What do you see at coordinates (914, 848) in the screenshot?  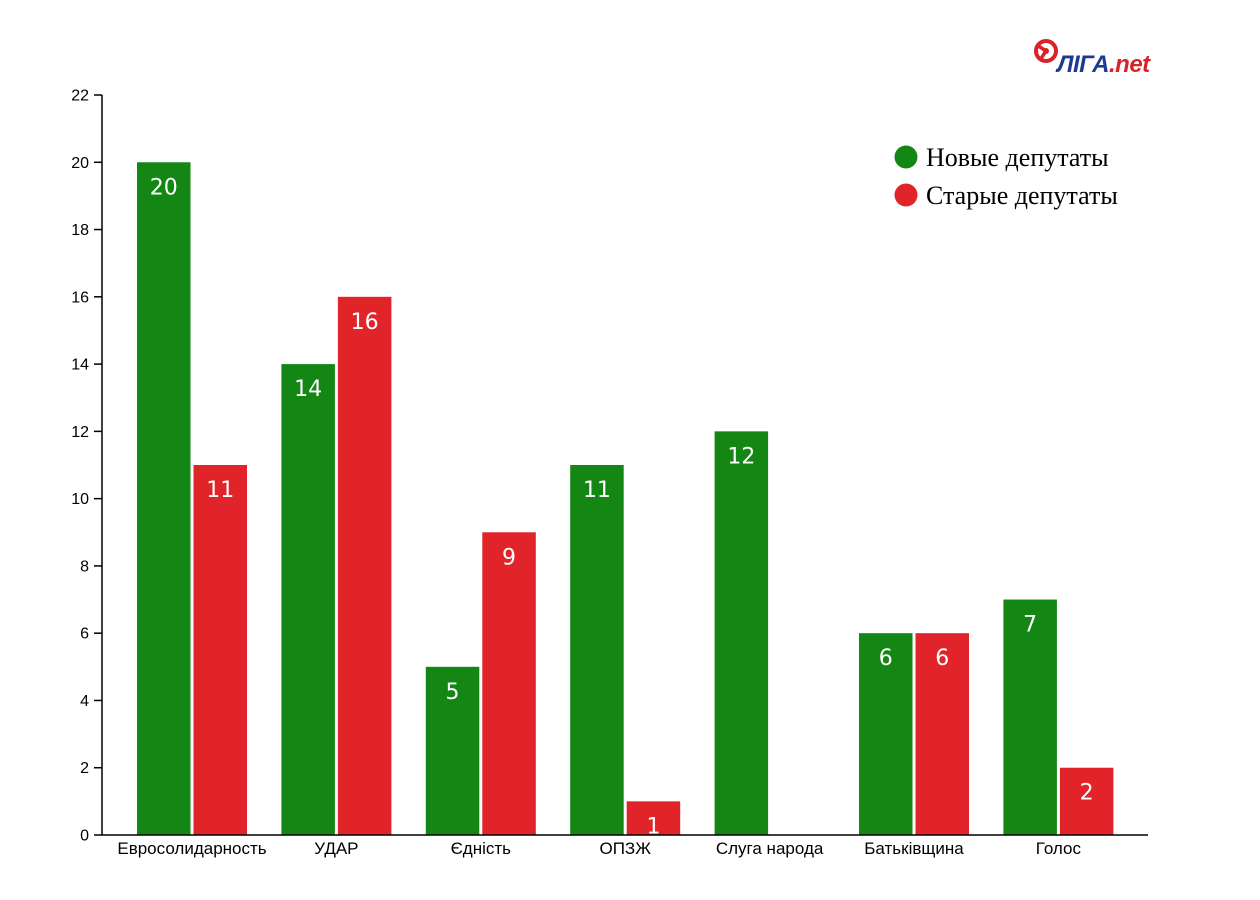 I see `x-tick-label-батьківщина: Батьківщина` at bounding box center [914, 848].